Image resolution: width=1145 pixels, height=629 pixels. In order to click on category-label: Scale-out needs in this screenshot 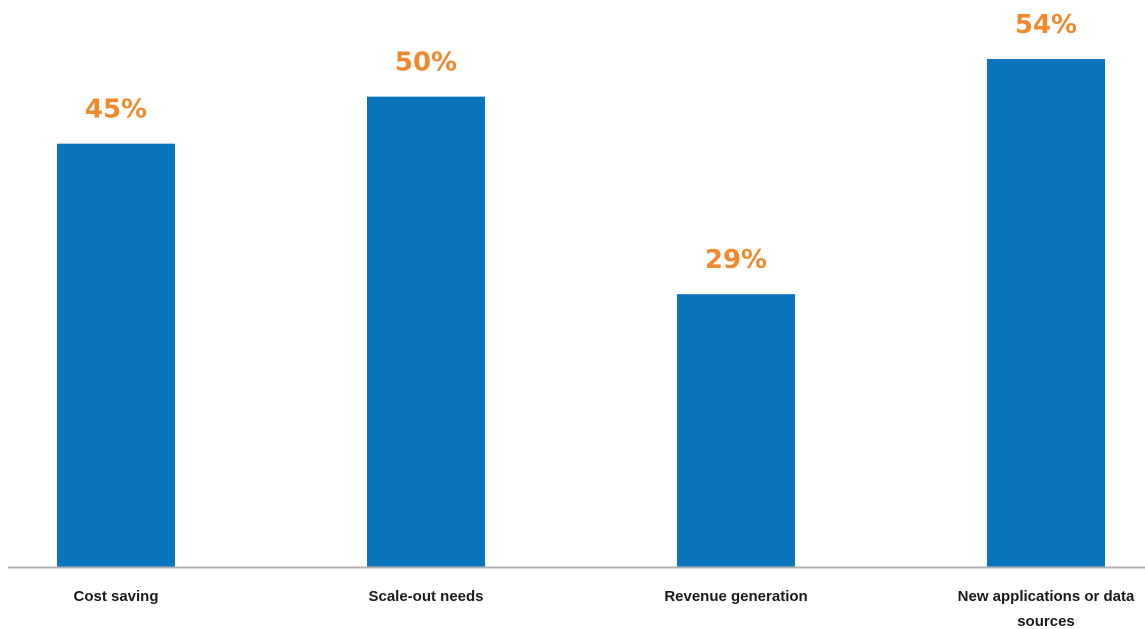, I will do `click(425, 596)`.